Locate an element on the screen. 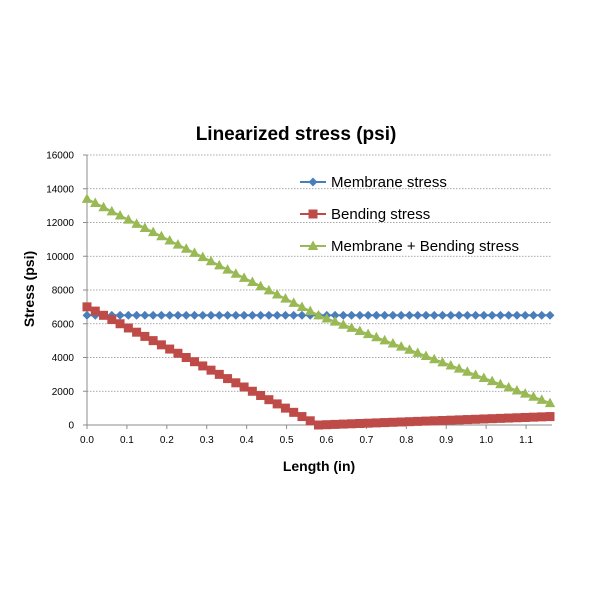 This screenshot has height=590, width=590. y-tick-label: 8000 is located at coordinates (63, 291).